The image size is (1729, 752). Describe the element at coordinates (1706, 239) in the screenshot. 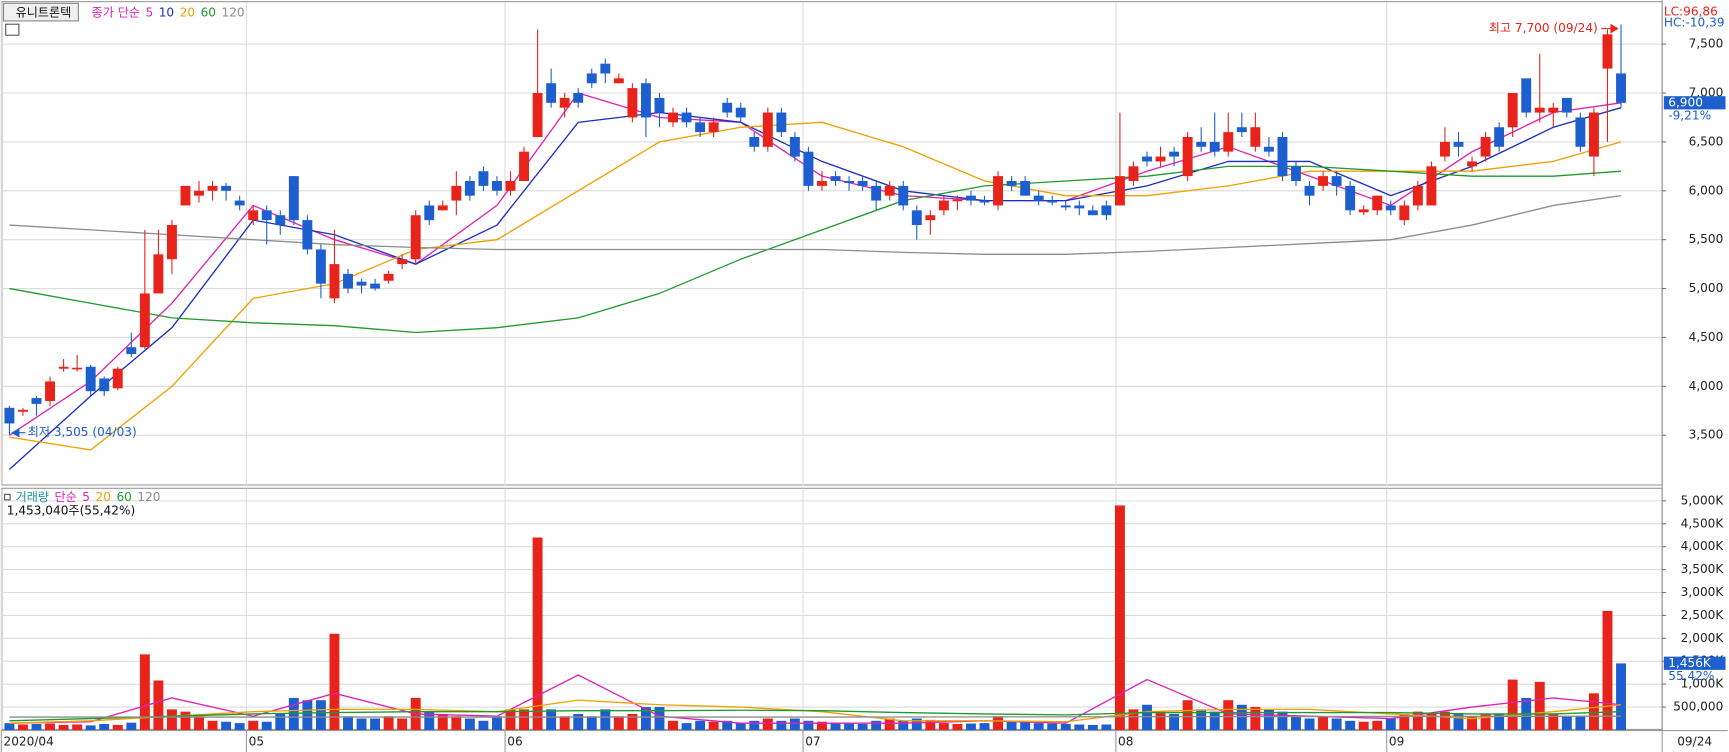

I see `y-tick-label: 5,500` at that location.